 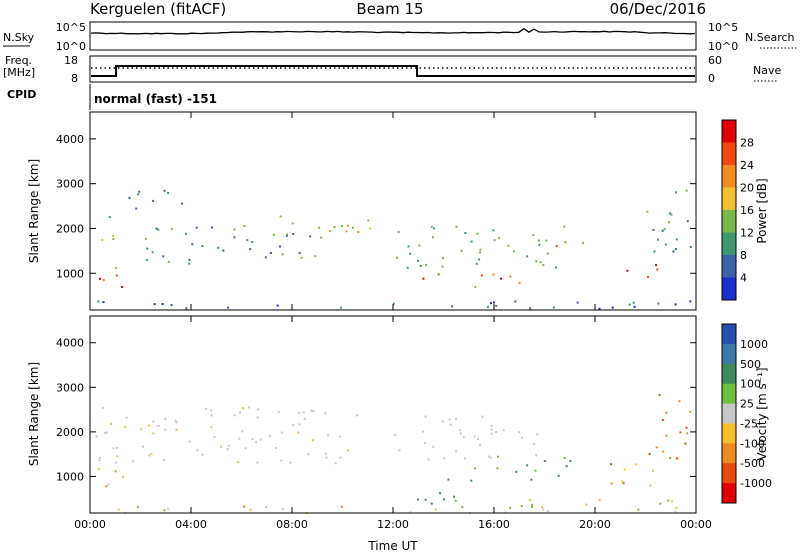 What do you see at coordinates (90, 524) in the screenshot?
I see `x-tick-label: 00:00` at bounding box center [90, 524].